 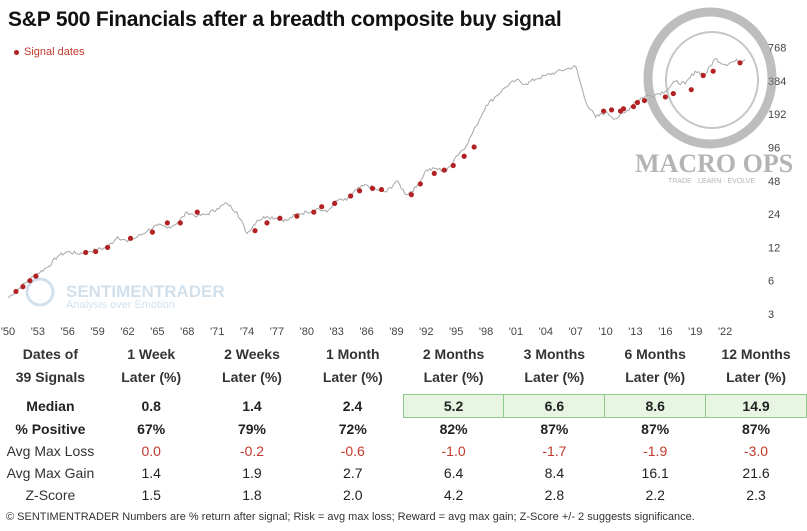 I want to click on table-cell: -1.9, so click(x=655, y=451).